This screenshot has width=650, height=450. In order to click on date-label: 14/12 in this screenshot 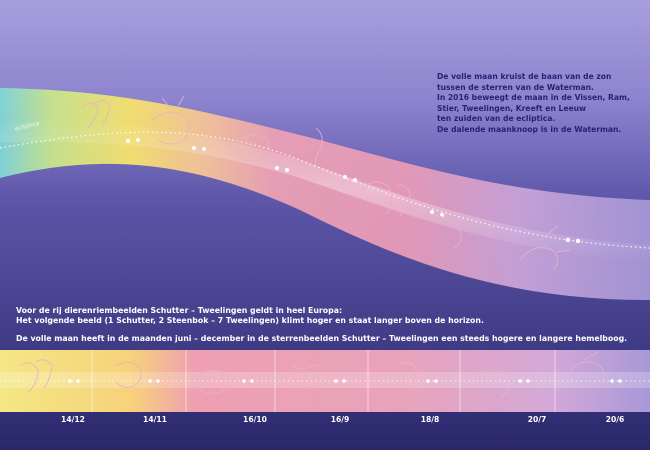, I will do `click(73, 419)`.